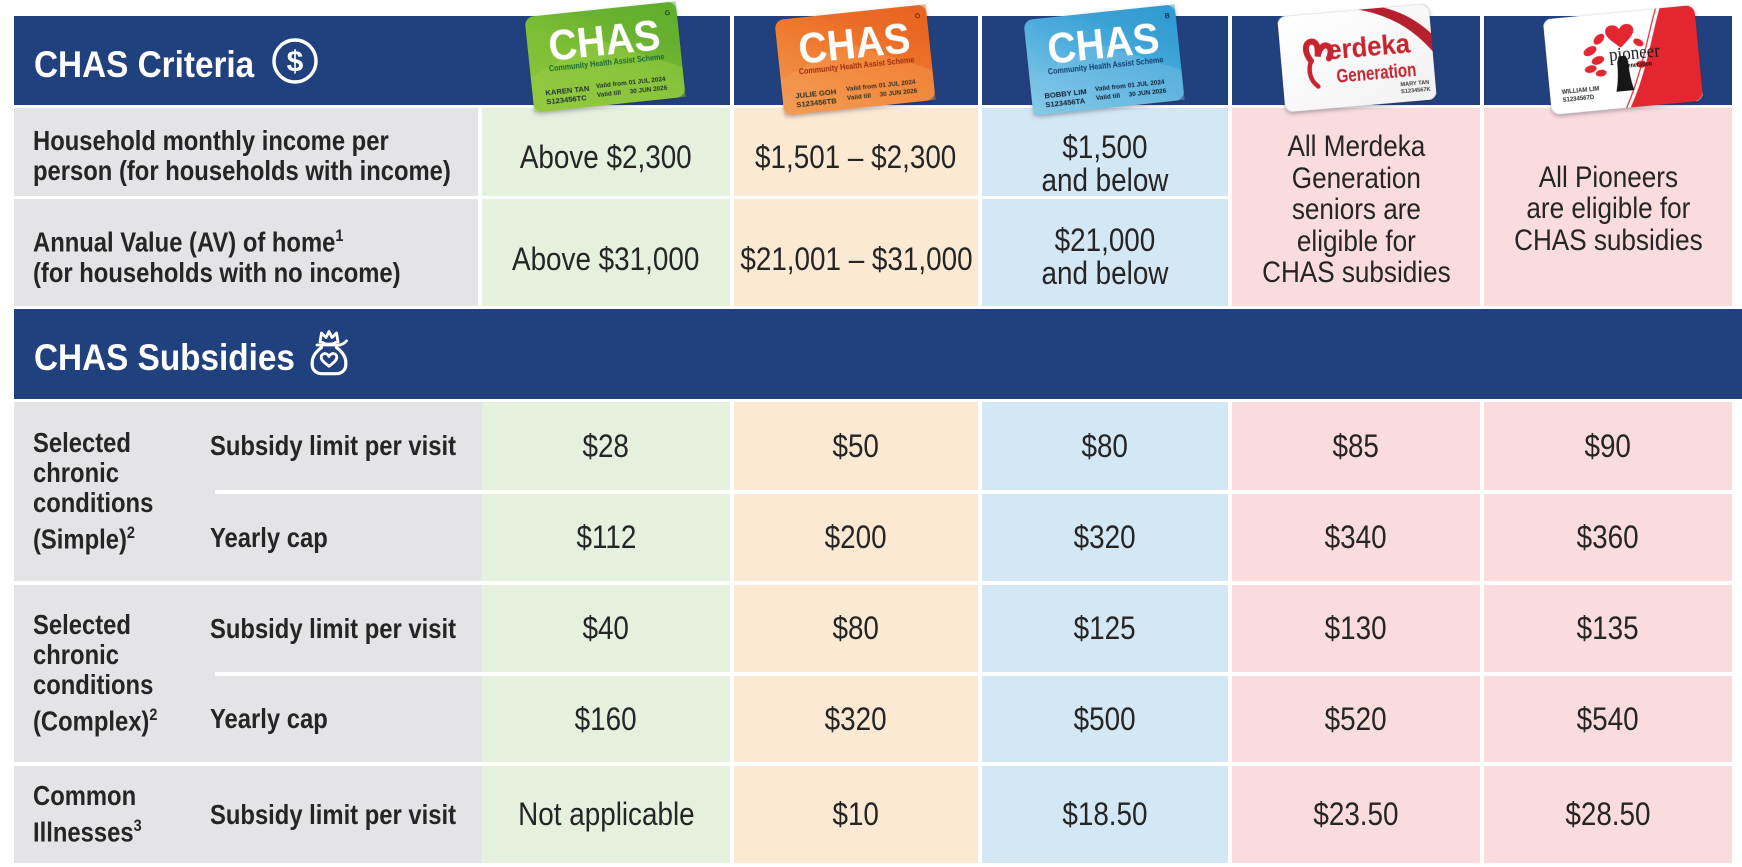  What do you see at coordinates (817, 102) in the screenshot?
I see `svg-text: S123456TB` at bounding box center [817, 102].